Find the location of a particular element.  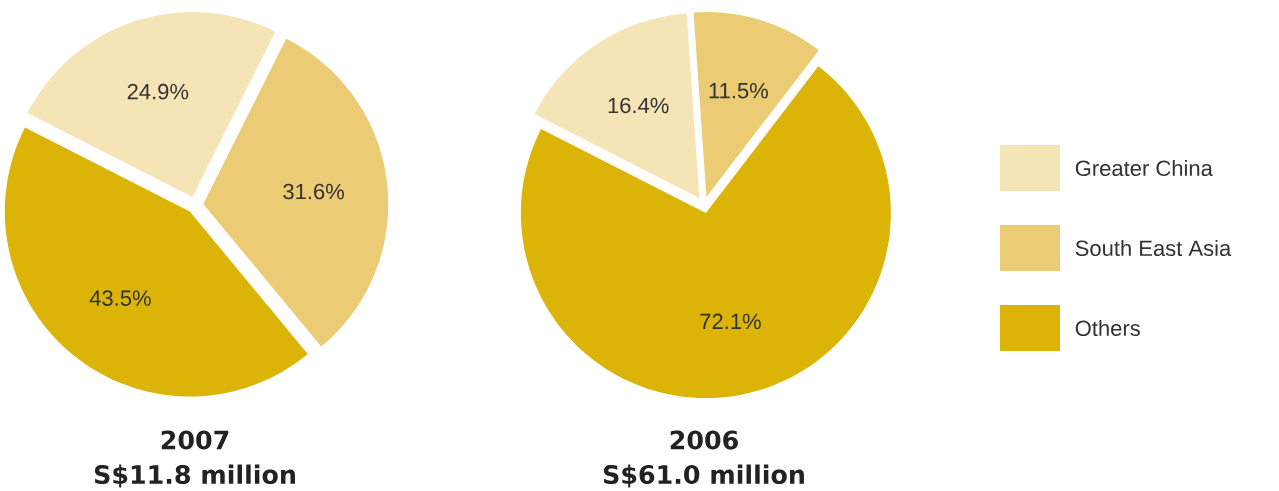

text: S$61.0 million is located at coordinates (703, 476).